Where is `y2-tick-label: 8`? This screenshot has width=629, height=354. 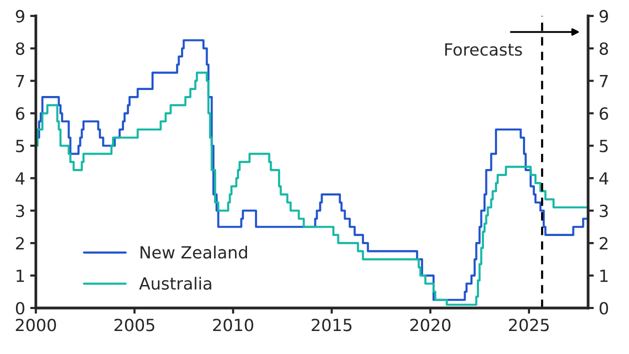 y2-tick-label: 8 is located at coordinates (604, 48).